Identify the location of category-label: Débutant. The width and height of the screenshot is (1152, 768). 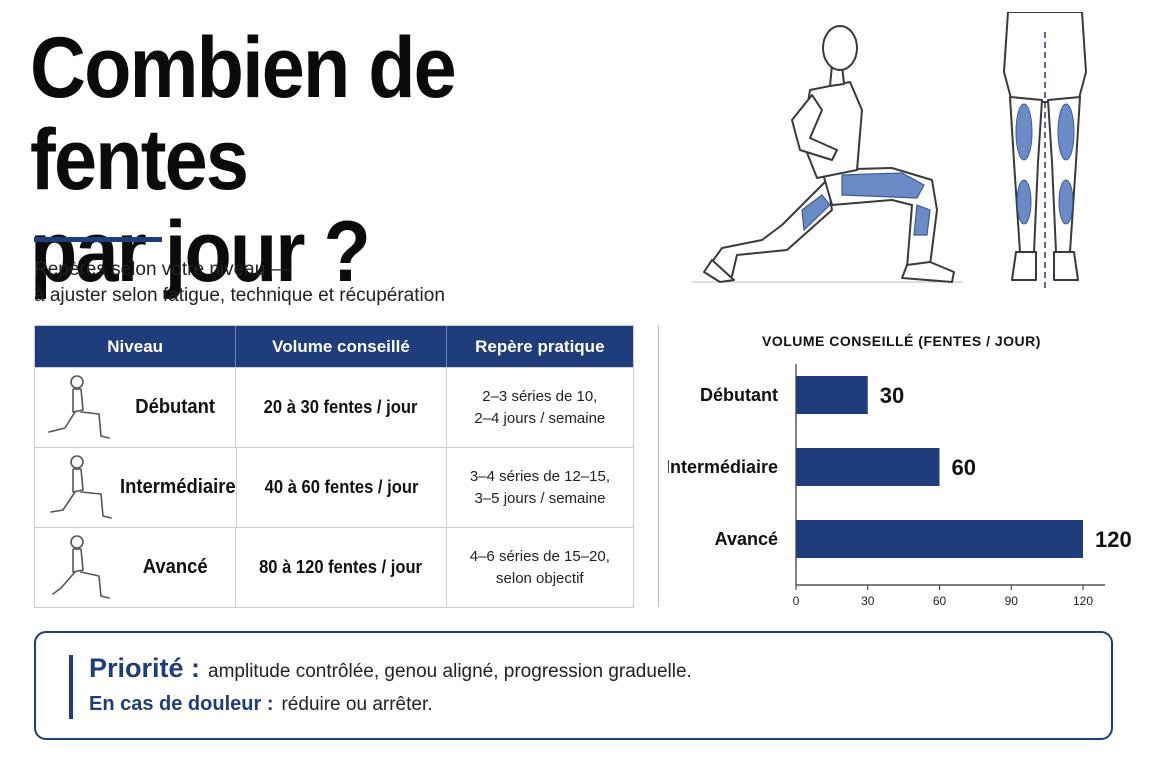
(739, 395).